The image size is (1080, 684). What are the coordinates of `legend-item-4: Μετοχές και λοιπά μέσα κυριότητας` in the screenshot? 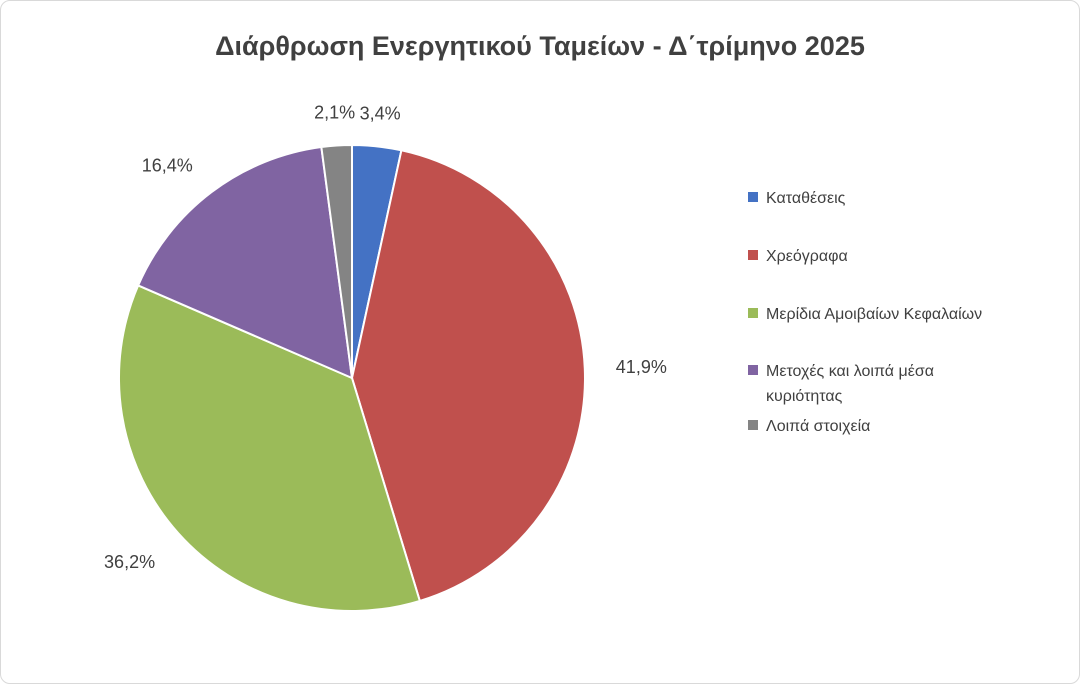 It's located at (878, 385).